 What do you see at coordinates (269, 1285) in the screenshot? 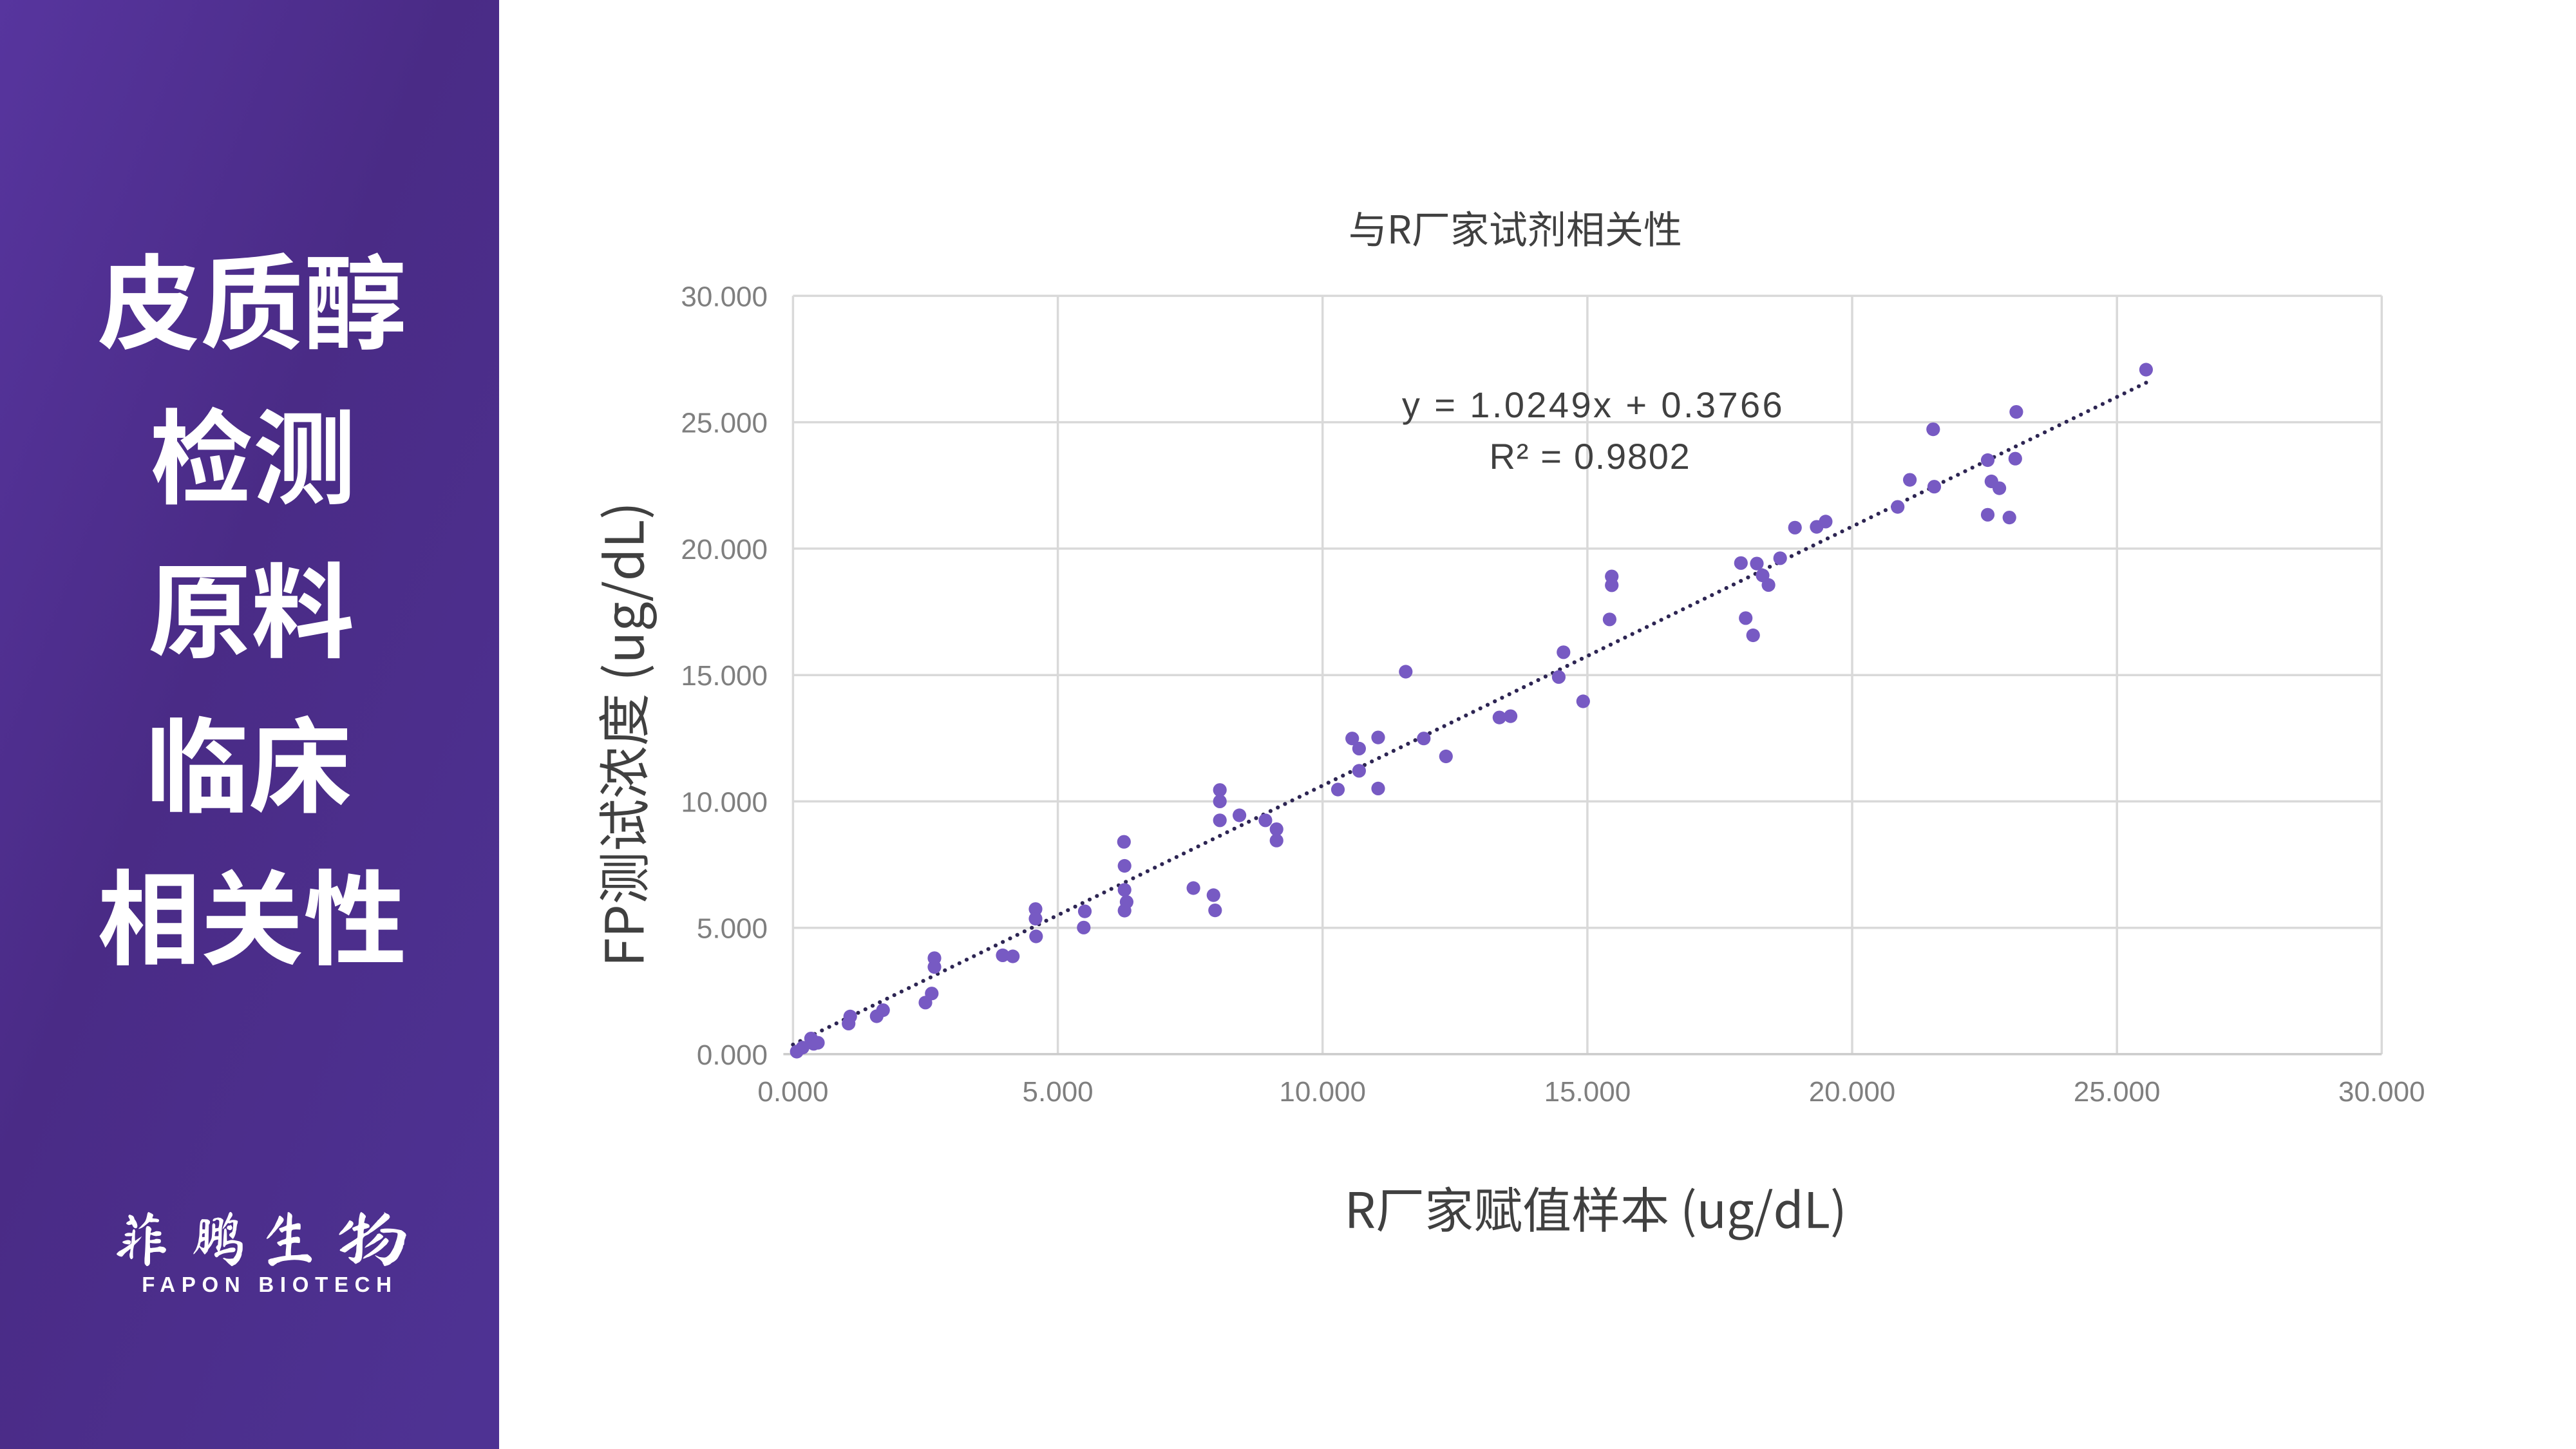
I see `svg-text: FAPON BIOTECH` at bounding box center [269, 1285].